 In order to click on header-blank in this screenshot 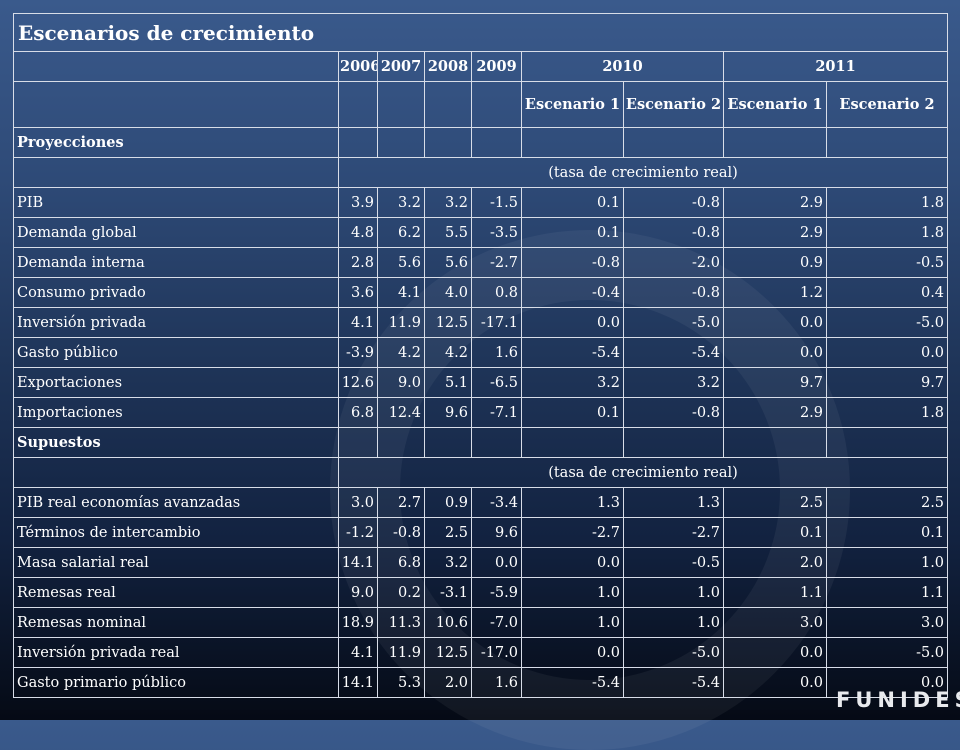, I will do `click(176, 66)`.